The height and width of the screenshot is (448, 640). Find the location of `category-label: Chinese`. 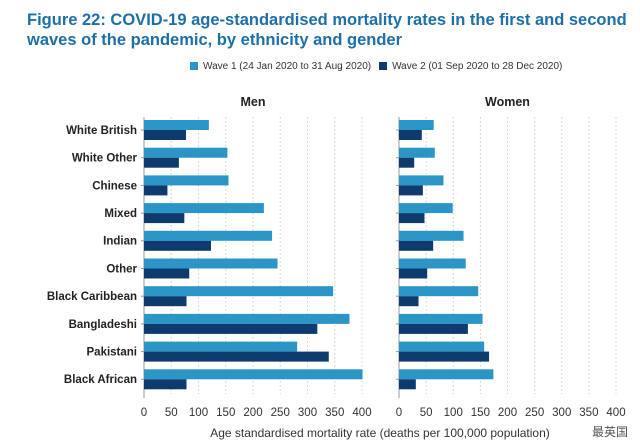

category-label: Chinese is located at coordinates (114, 186).